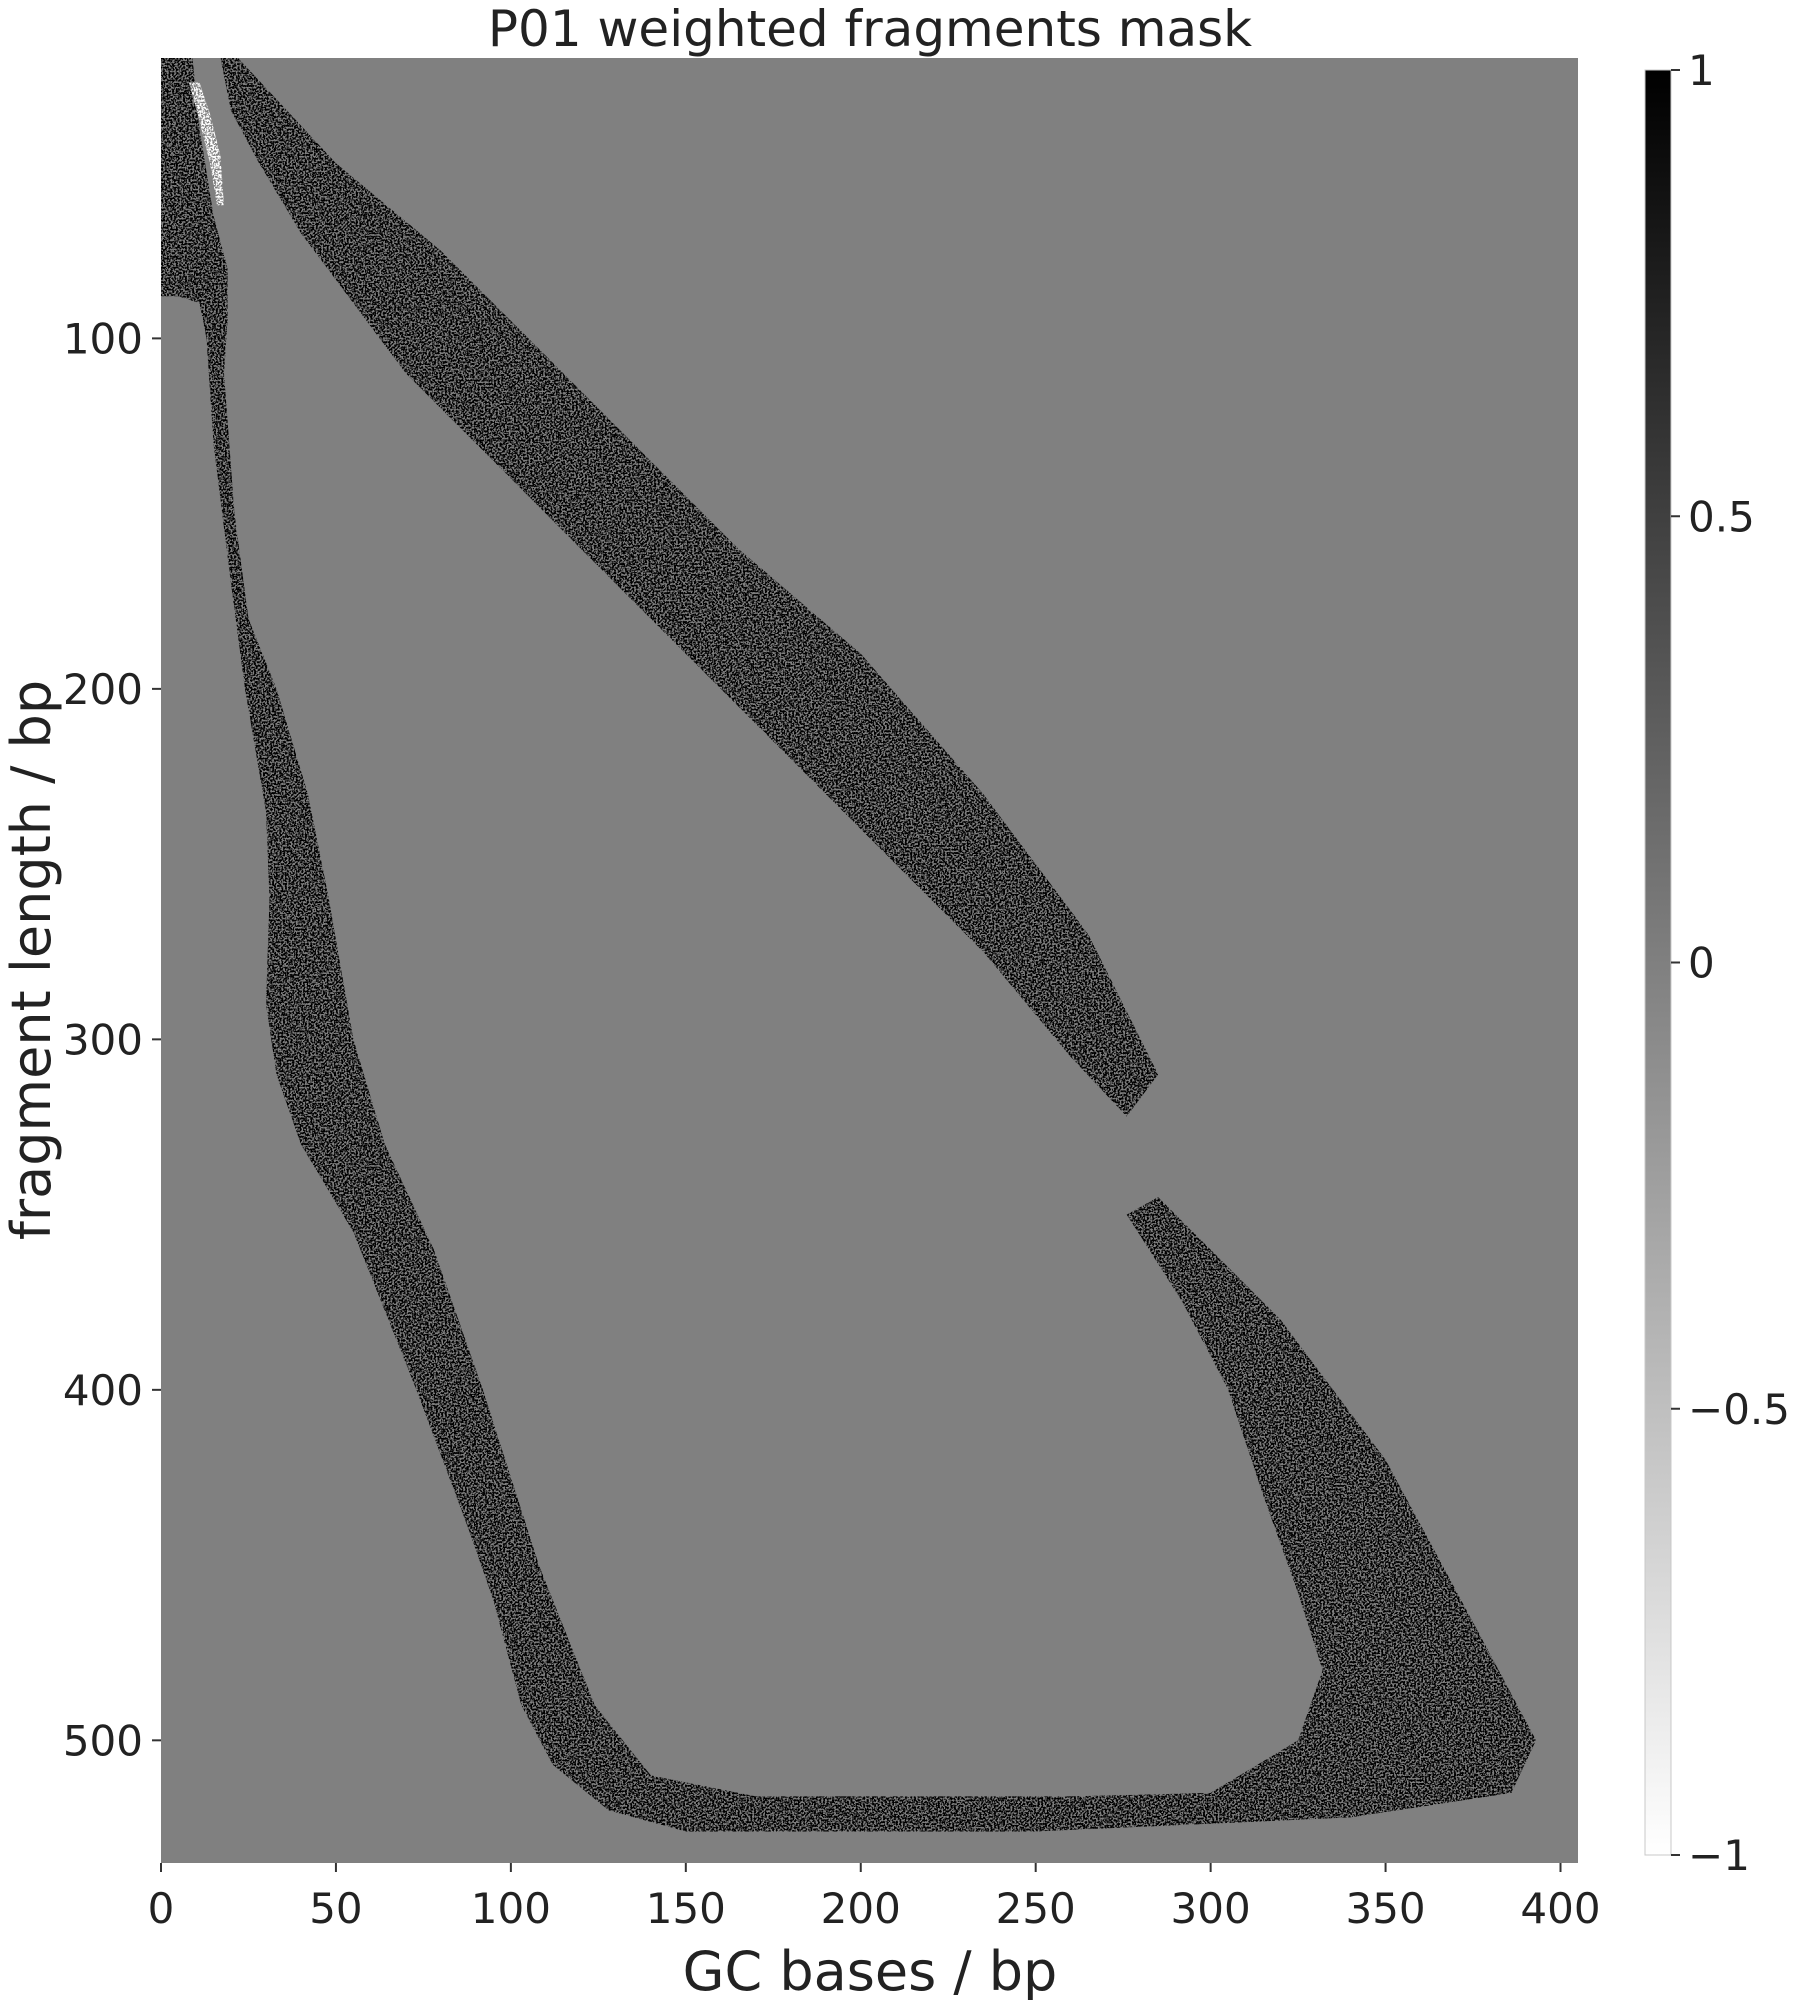  I want to click on colorbar-tick-label: 0.5, so click(1721, 516).